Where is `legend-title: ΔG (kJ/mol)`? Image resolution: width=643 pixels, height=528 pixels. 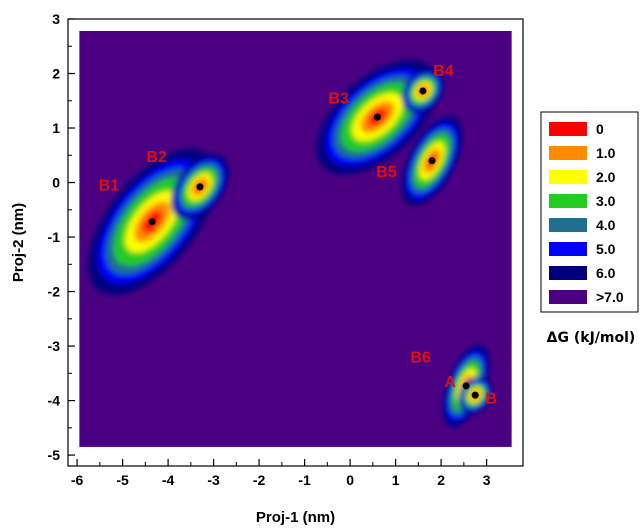 legend-title: ΔG (kJ/mol) is located at coordinates (591, 338).